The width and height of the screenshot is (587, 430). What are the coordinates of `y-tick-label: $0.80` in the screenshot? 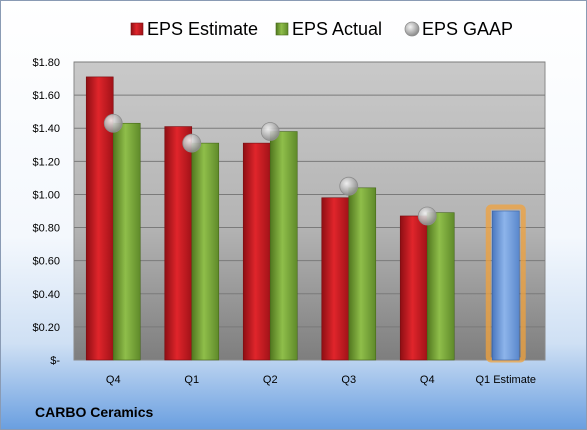 It's located at (46, 229).